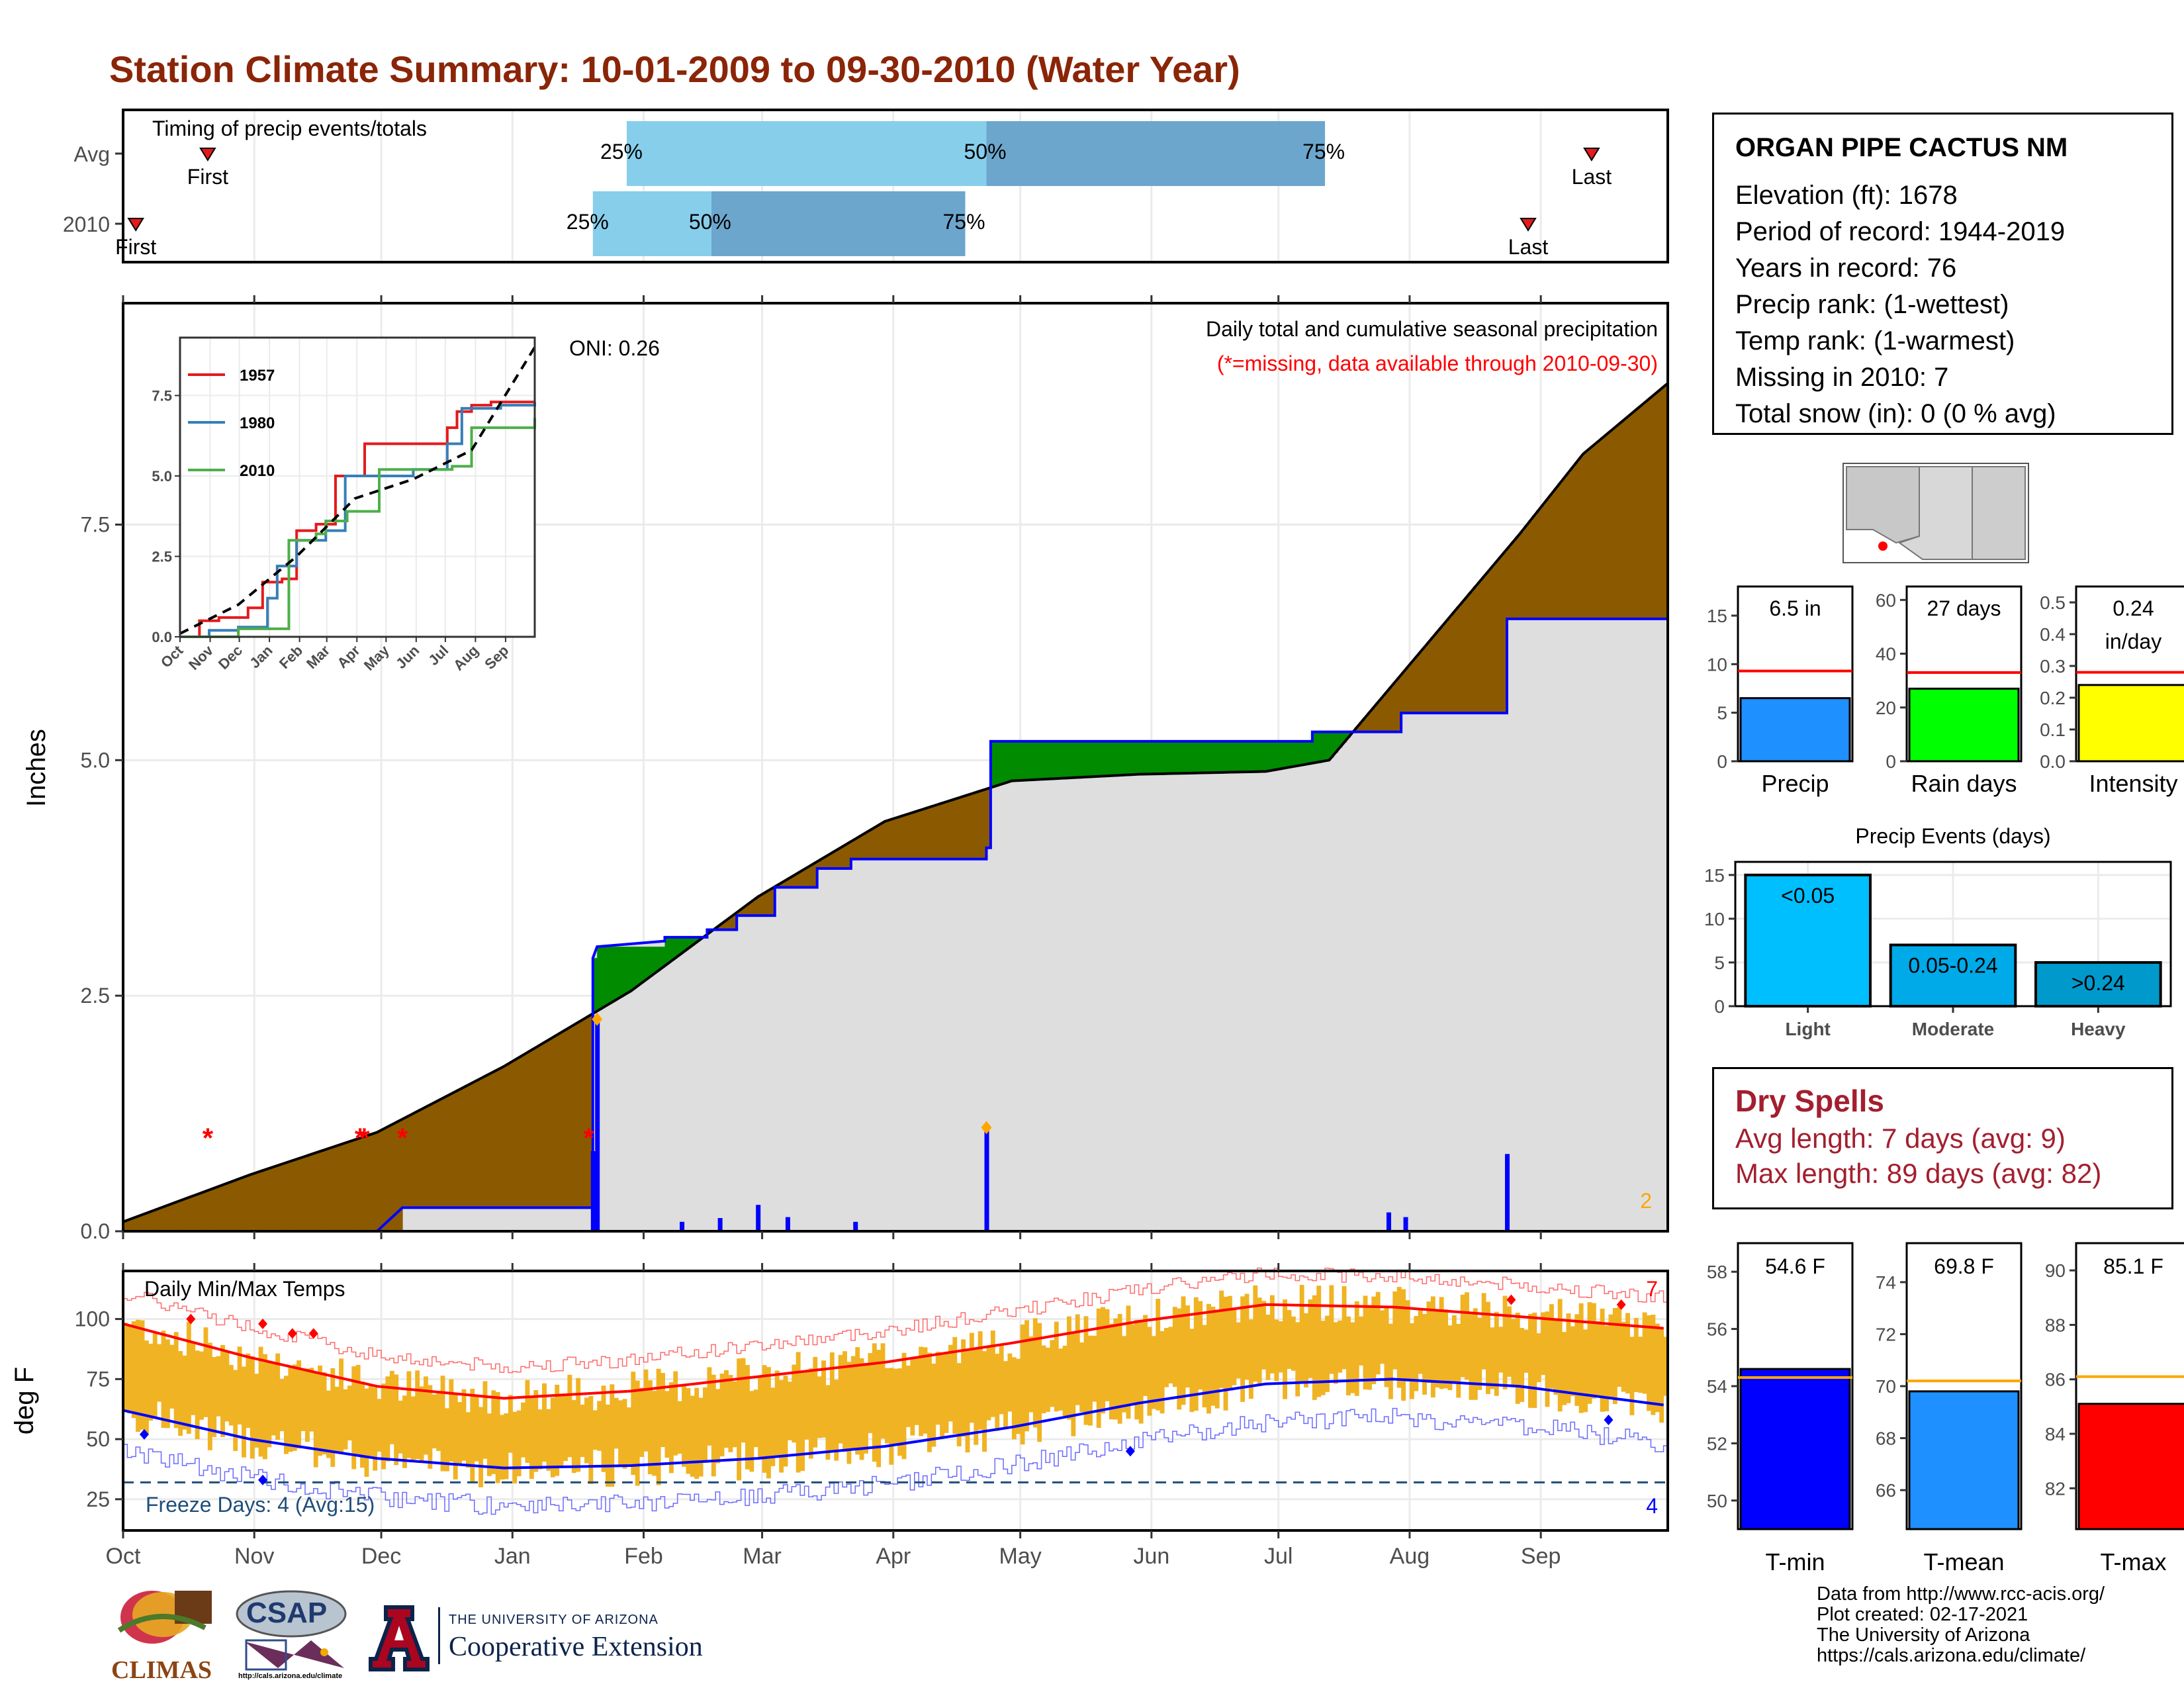  I want to click on record-high-marker, so click(313, 1333).